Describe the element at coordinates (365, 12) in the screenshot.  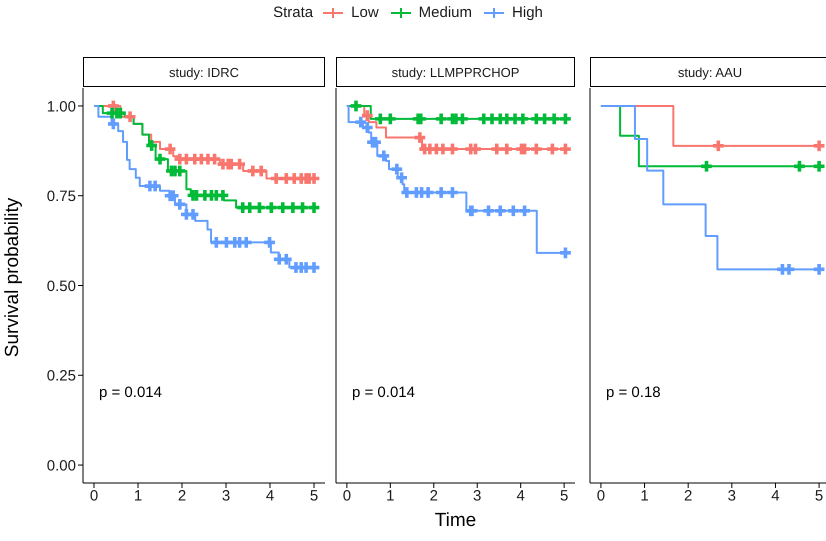
I see `legend-label: Low` at that location.